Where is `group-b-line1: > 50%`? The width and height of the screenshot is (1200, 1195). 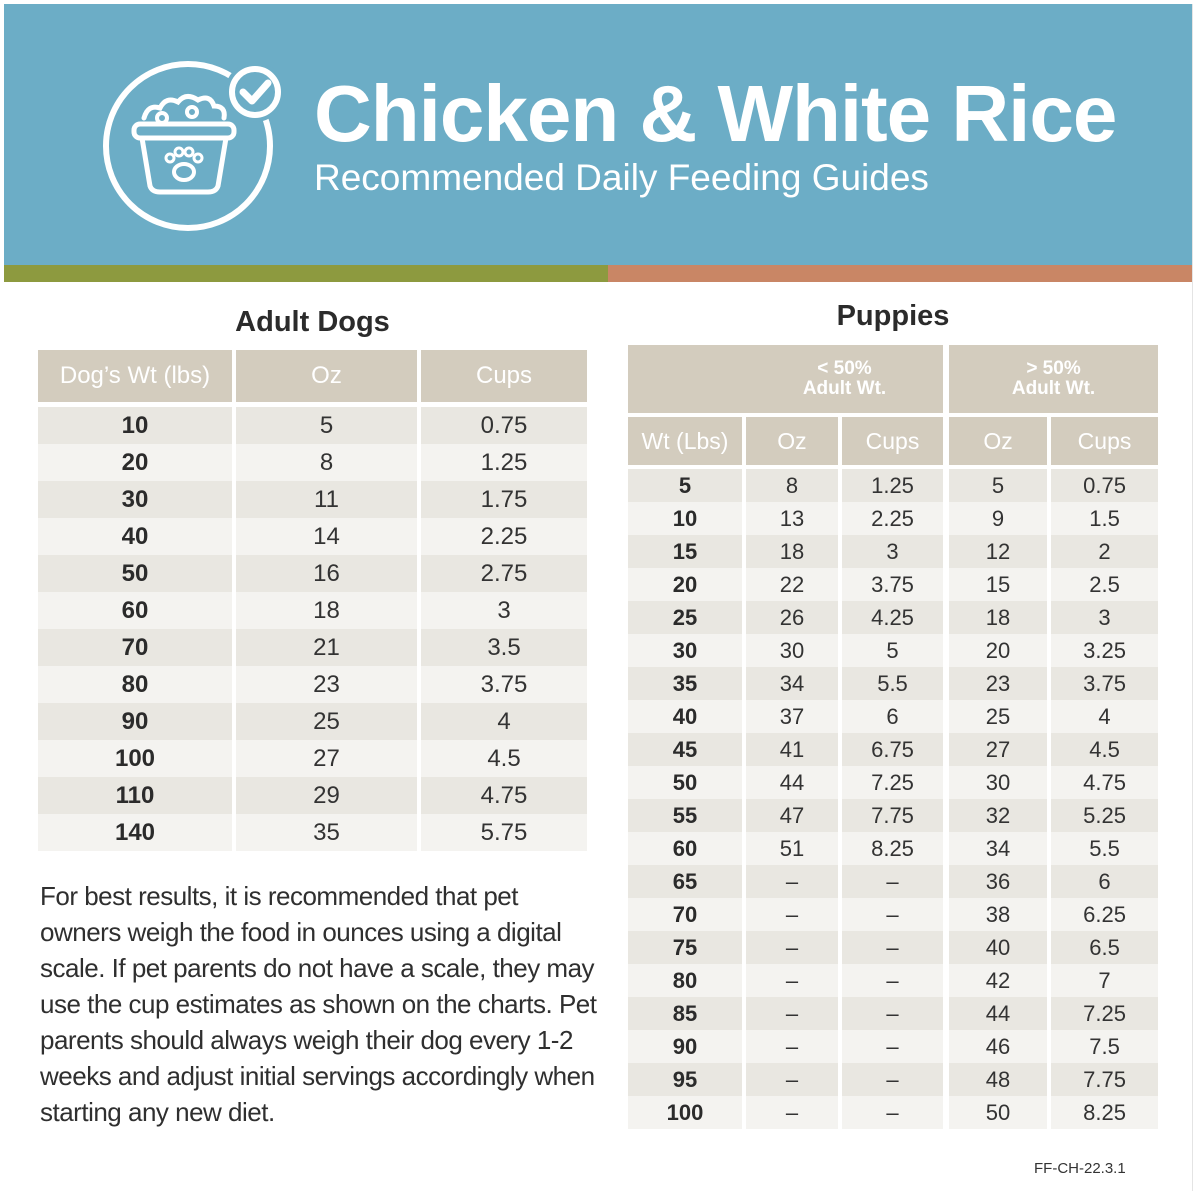
group-b-line1: > 50% is located at coordinates (1053, 368).